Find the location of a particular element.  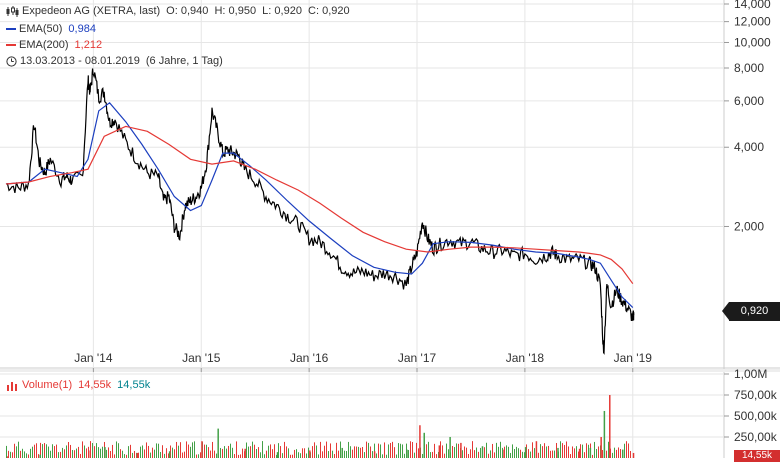

clock-icon is located at coordinates (11, 61).